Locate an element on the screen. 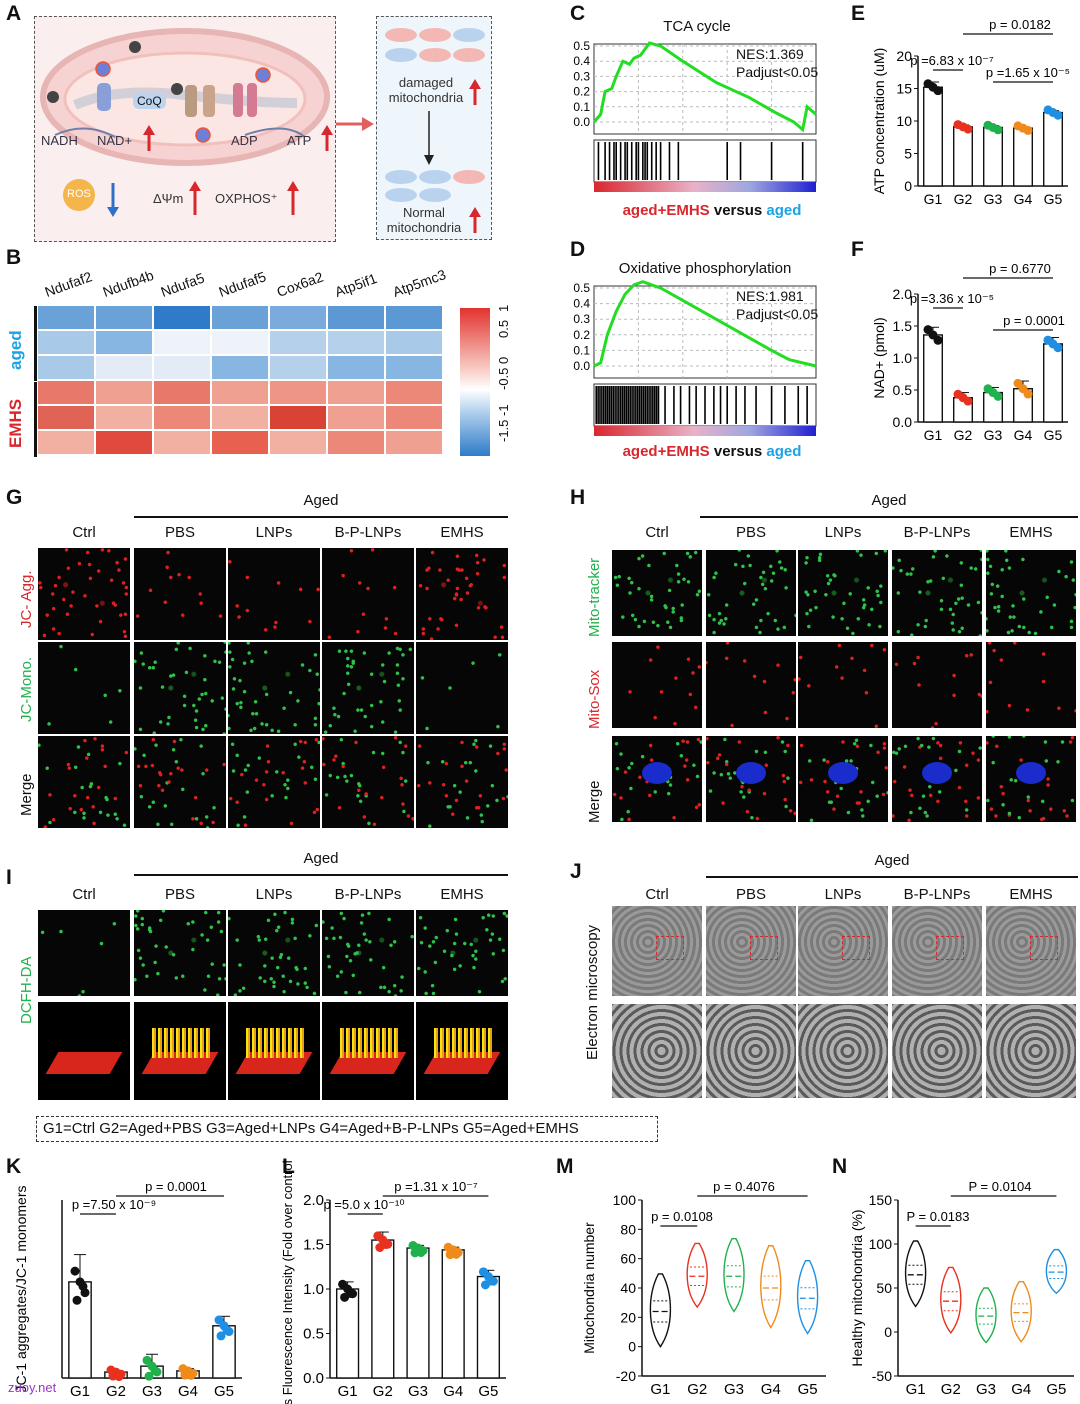 This screenshot has height=1404, width=1080. dpsi-label: ΔΨm is located at coordinates (168, 198).